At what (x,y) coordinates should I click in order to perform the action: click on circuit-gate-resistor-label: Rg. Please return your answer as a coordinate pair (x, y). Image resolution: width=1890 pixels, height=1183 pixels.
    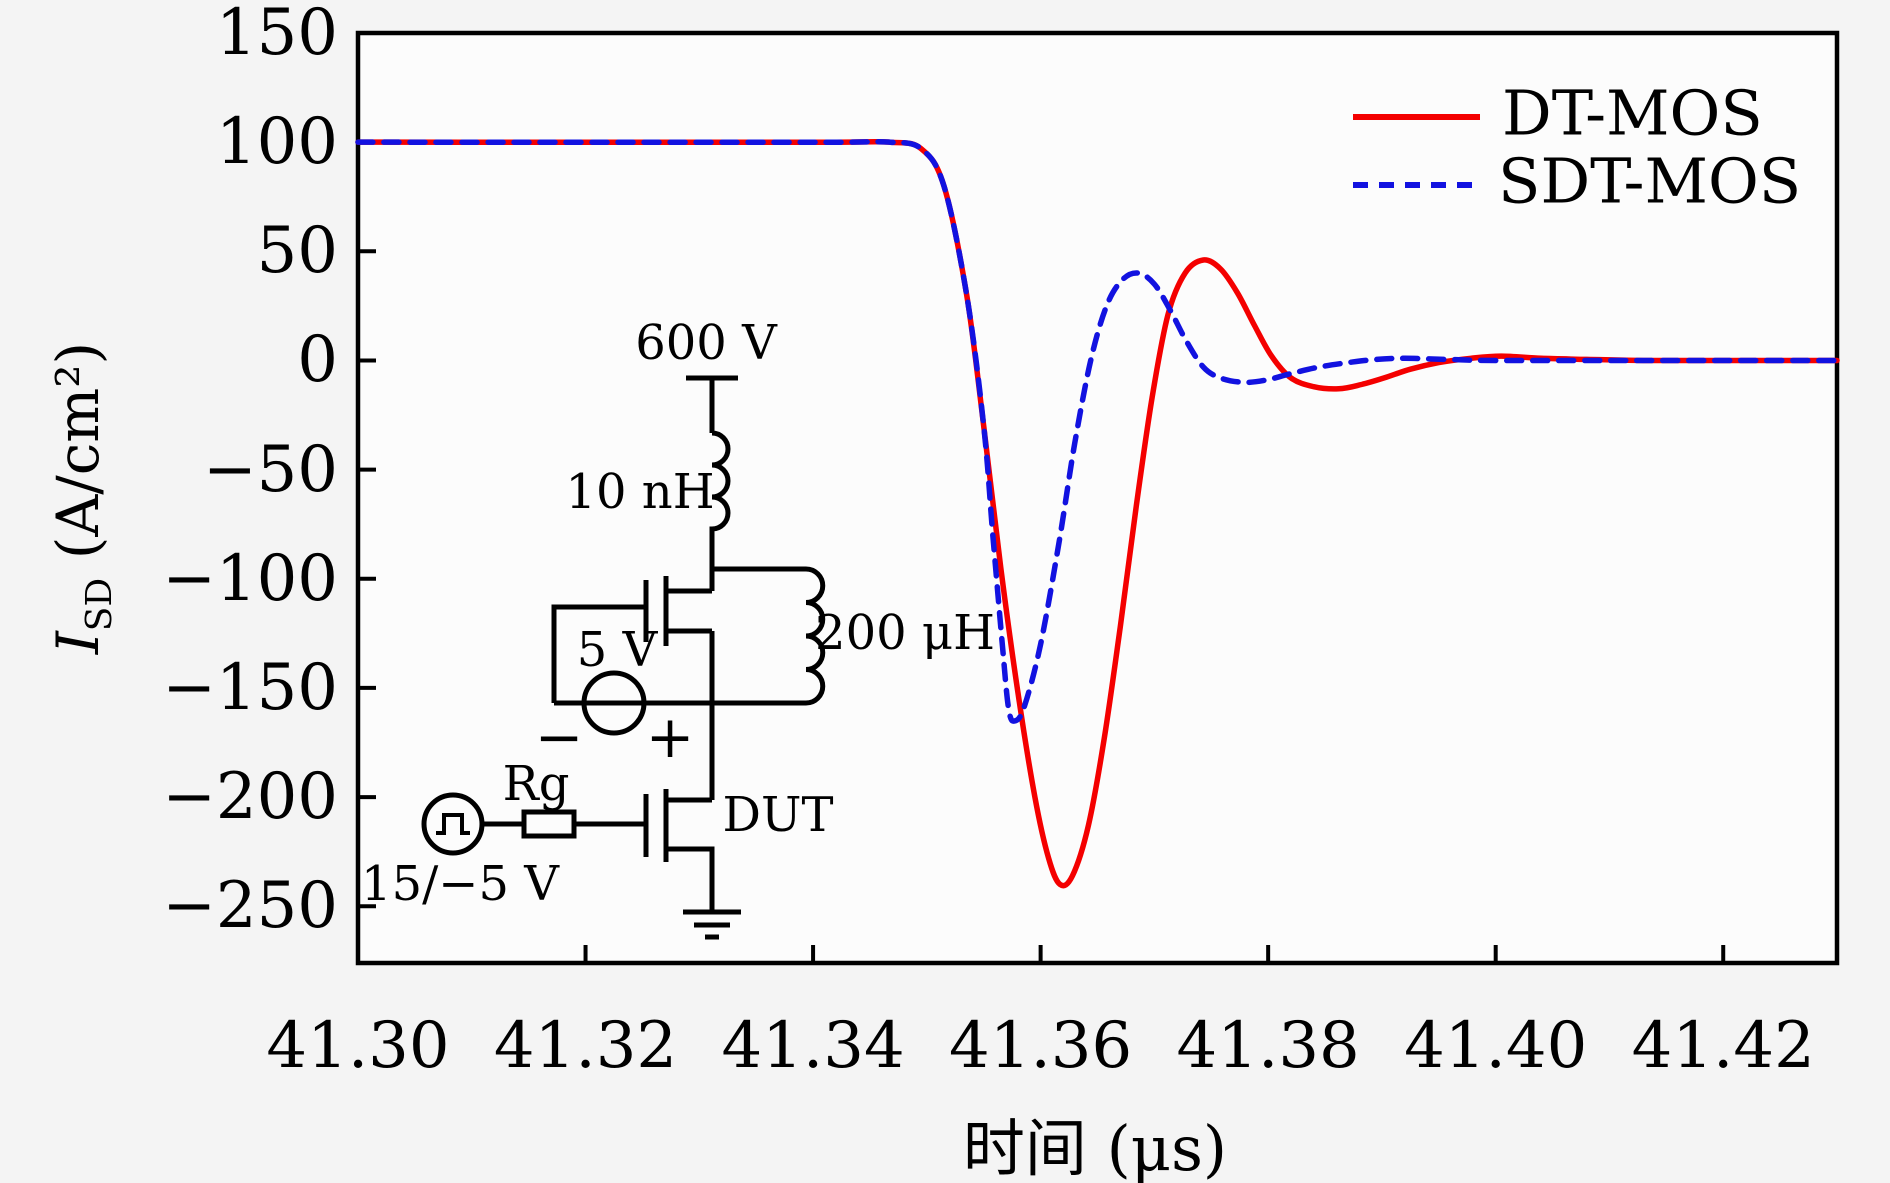
    Looking at the image, I should click on (536, 784).